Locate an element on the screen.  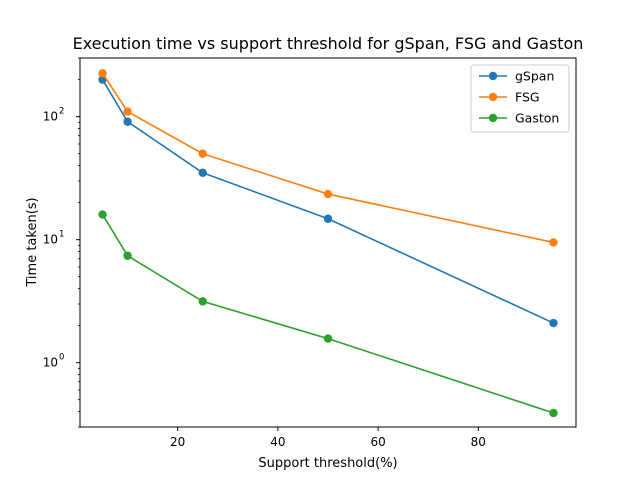
y-tick-exponent: 0 is located at coordinates (61, 358).